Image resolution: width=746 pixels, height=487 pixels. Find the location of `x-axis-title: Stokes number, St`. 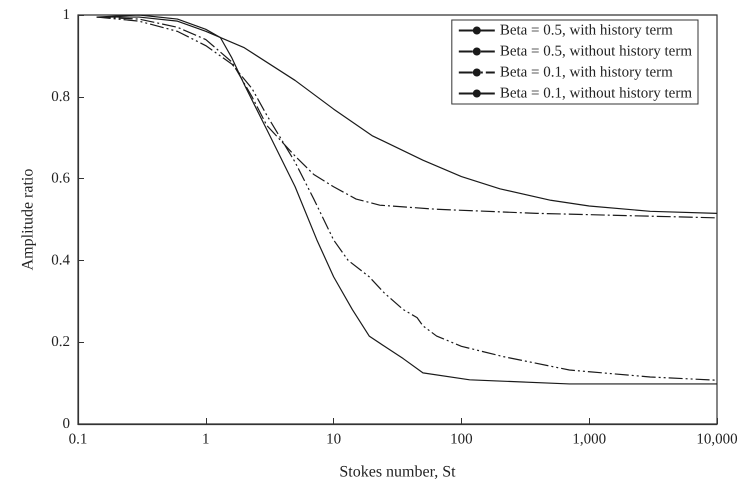

x-axis-title: Stokes number, St is located at coordinates (397, 472).